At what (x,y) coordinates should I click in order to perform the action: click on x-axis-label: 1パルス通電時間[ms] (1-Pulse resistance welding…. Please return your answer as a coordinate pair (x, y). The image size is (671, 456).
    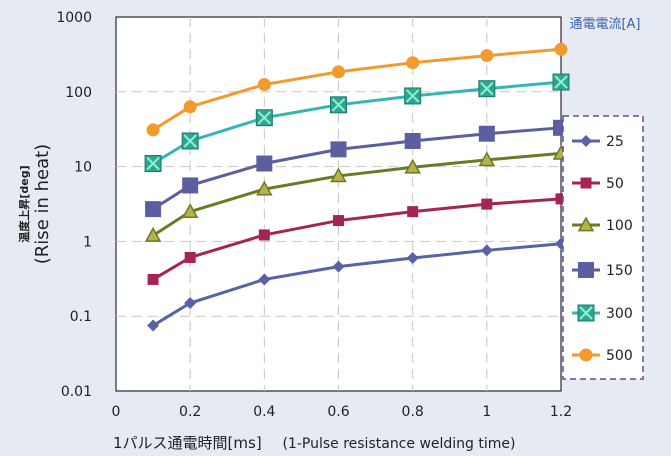
    Looking at the image, I should click on (314, 443).